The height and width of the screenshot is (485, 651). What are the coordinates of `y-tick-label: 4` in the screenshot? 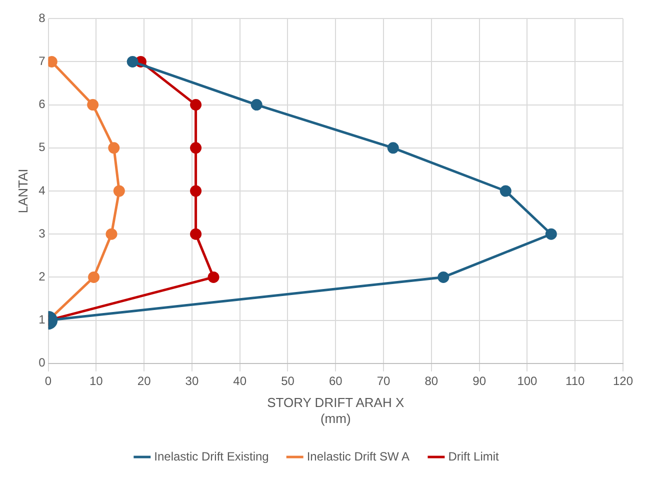 It's located at (42, 190).